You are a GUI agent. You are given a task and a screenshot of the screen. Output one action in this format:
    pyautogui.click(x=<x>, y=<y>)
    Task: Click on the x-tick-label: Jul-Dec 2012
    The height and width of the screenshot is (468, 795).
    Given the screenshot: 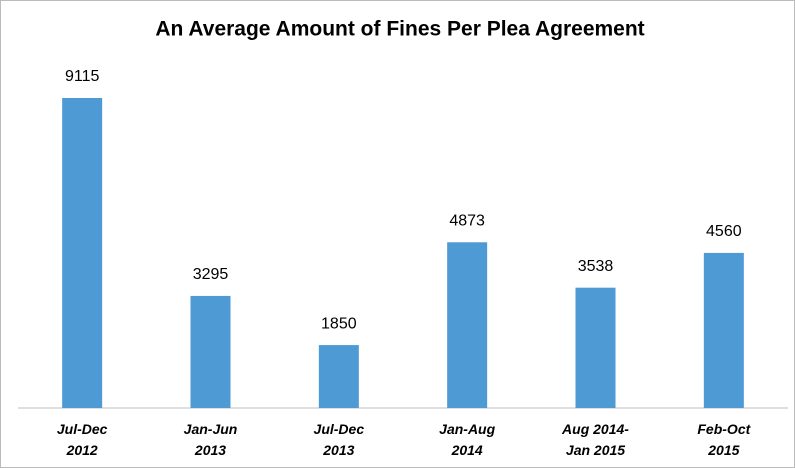 What is the action you would take?
    pyautogui.click(x=82, y=439)
    